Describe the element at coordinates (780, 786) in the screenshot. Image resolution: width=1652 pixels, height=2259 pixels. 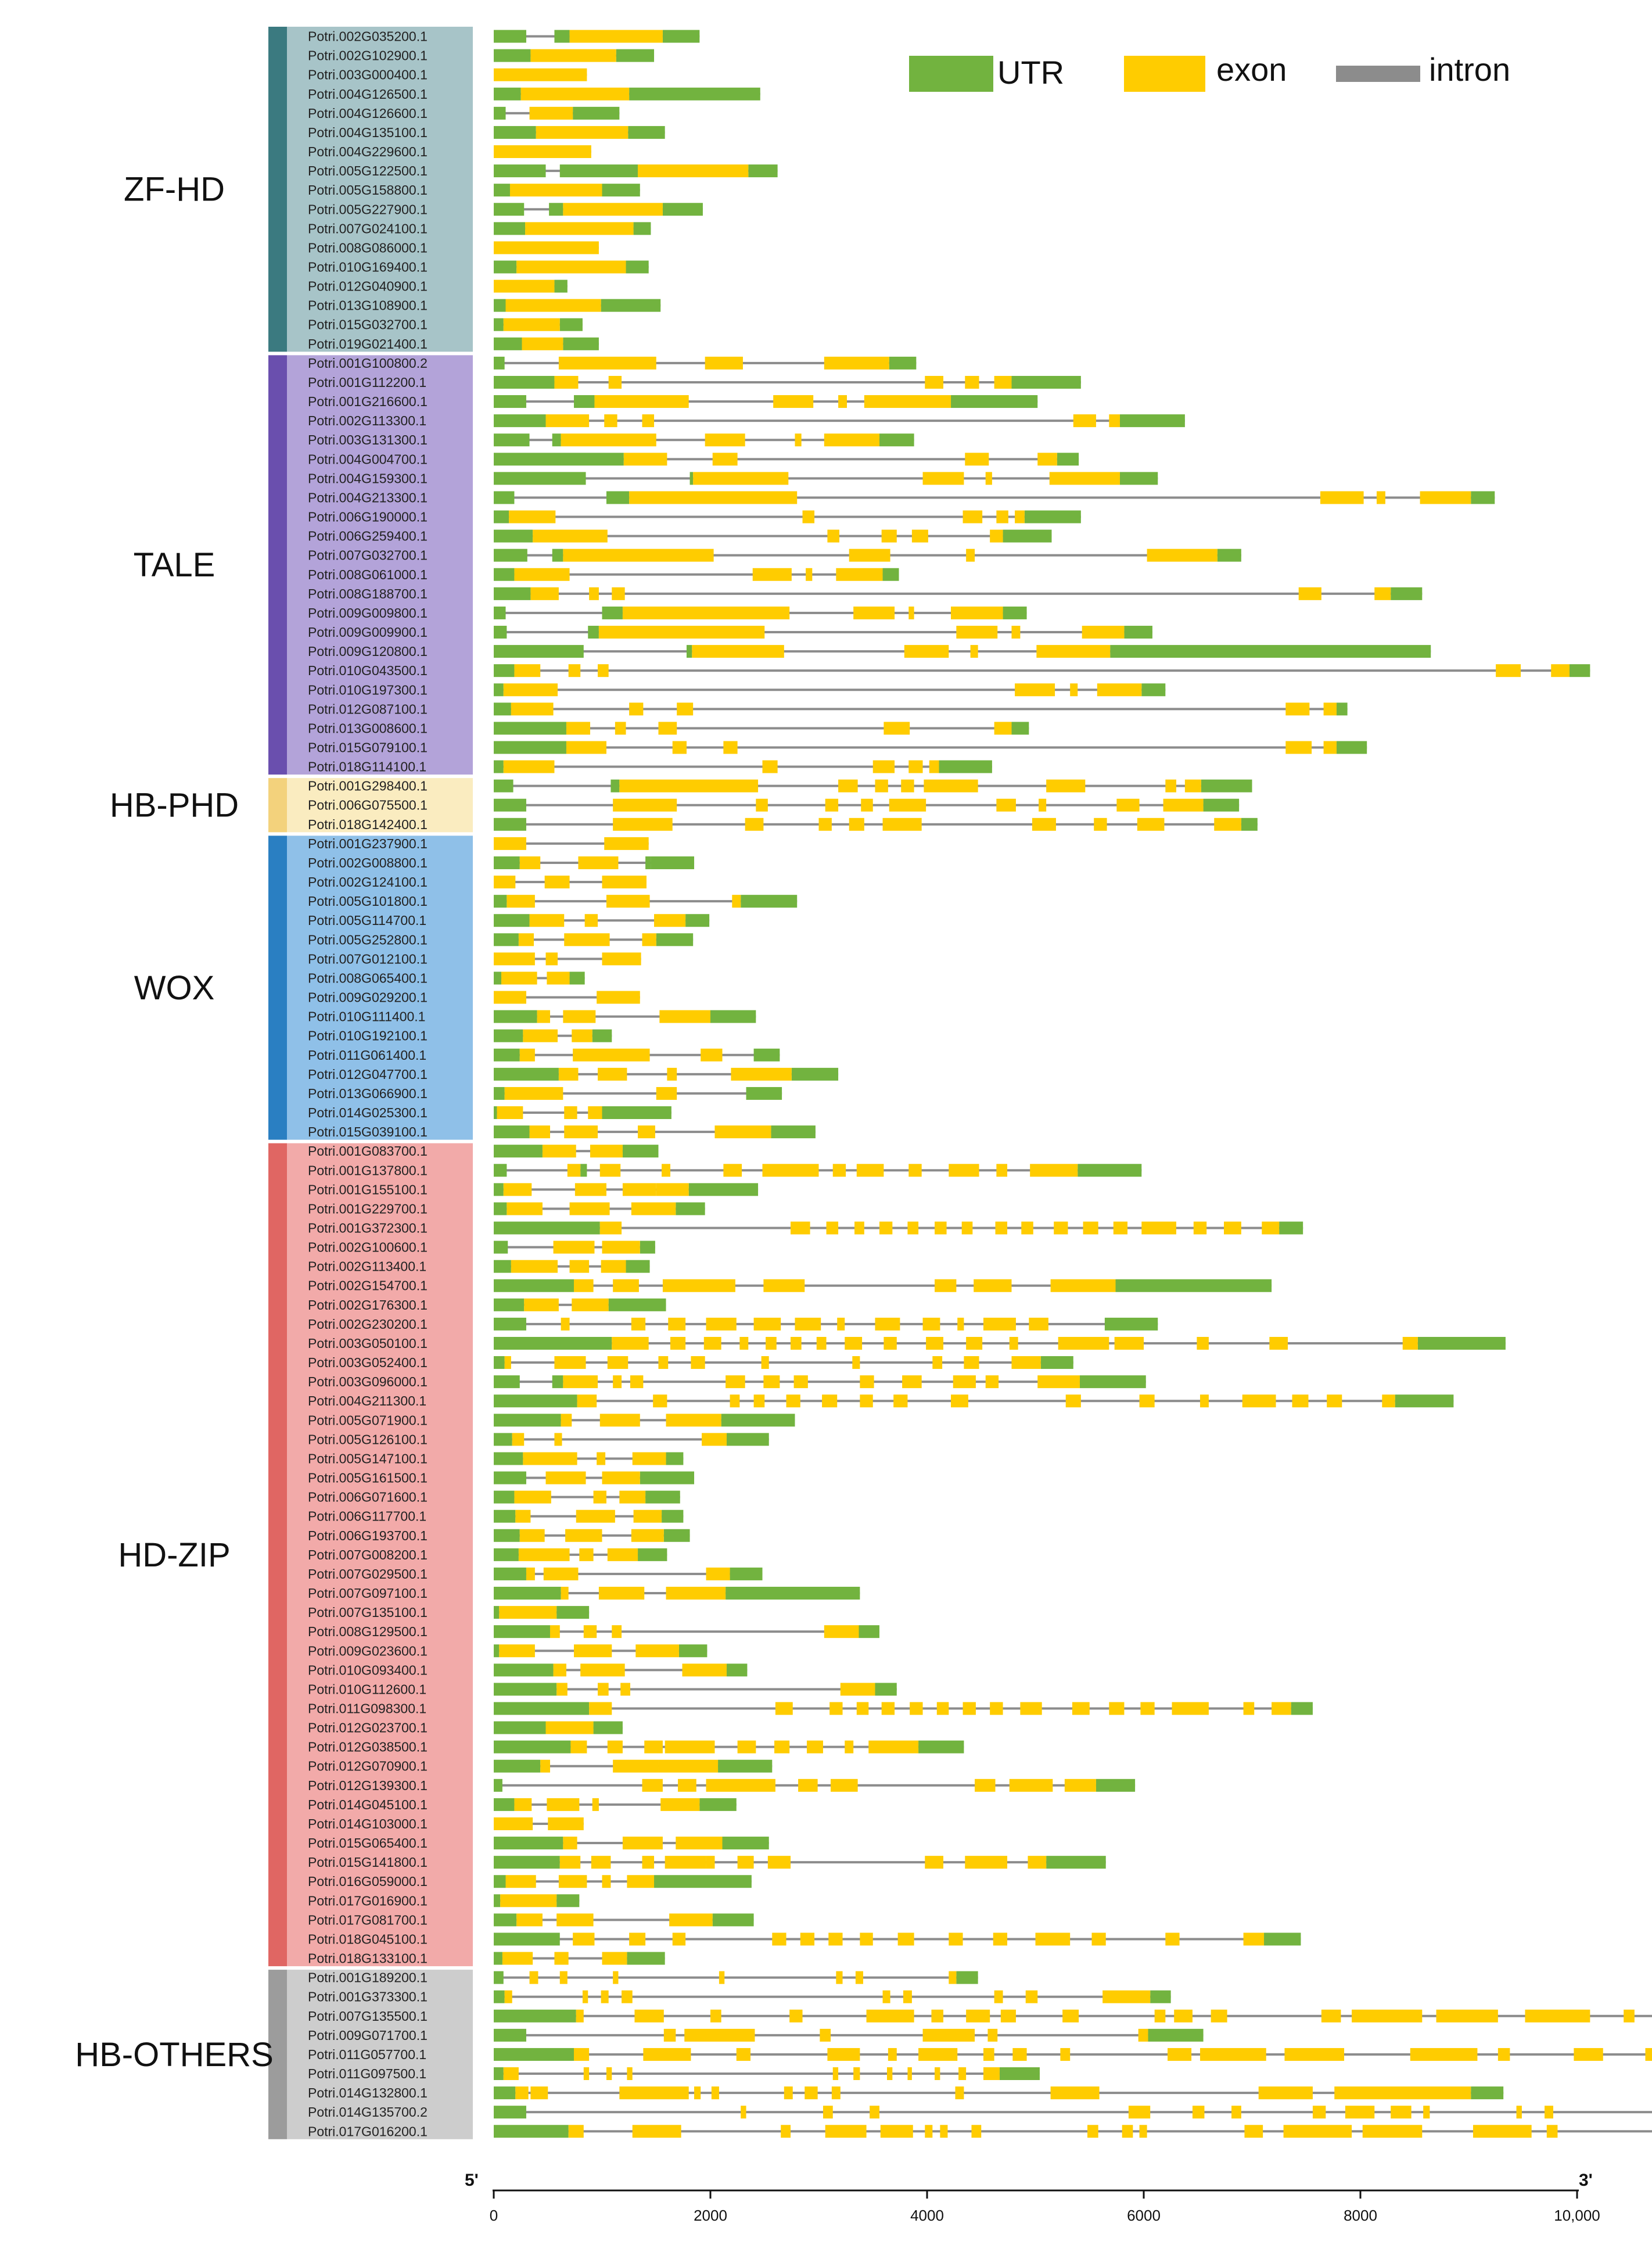
I see `gene-row: Potri.001G298400.1` at that location.